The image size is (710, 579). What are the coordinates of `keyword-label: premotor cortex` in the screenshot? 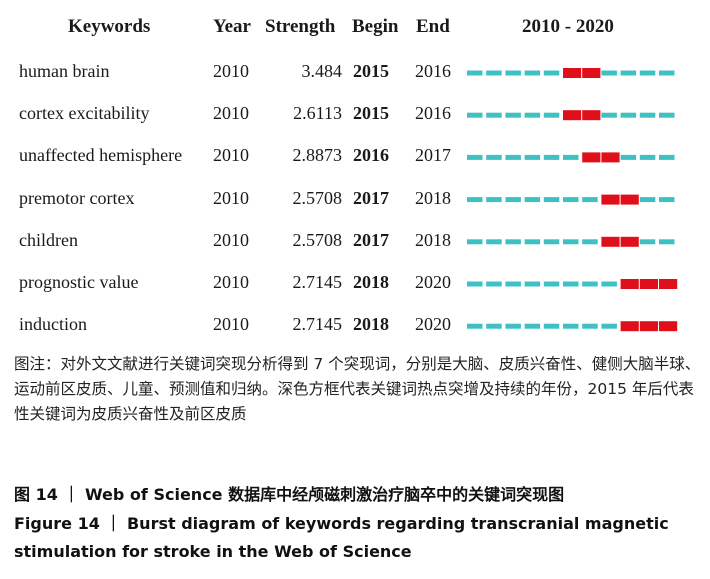 It's located at (77, 197).